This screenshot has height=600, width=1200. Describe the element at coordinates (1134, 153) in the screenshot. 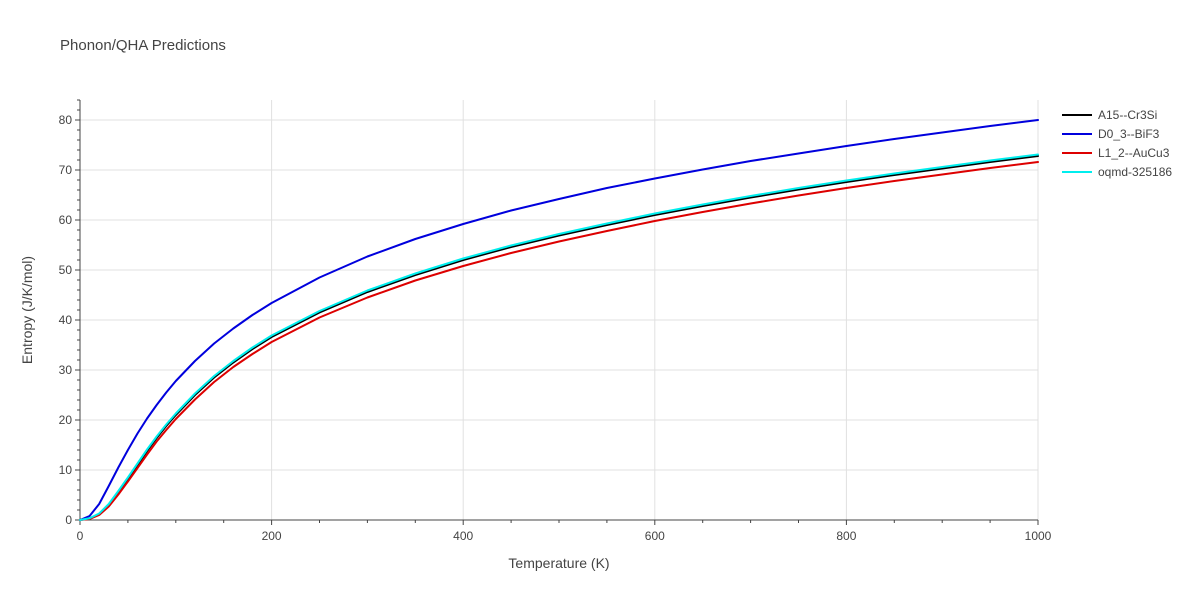

I see `legend-label: L1_2--AuCu3` at that location.